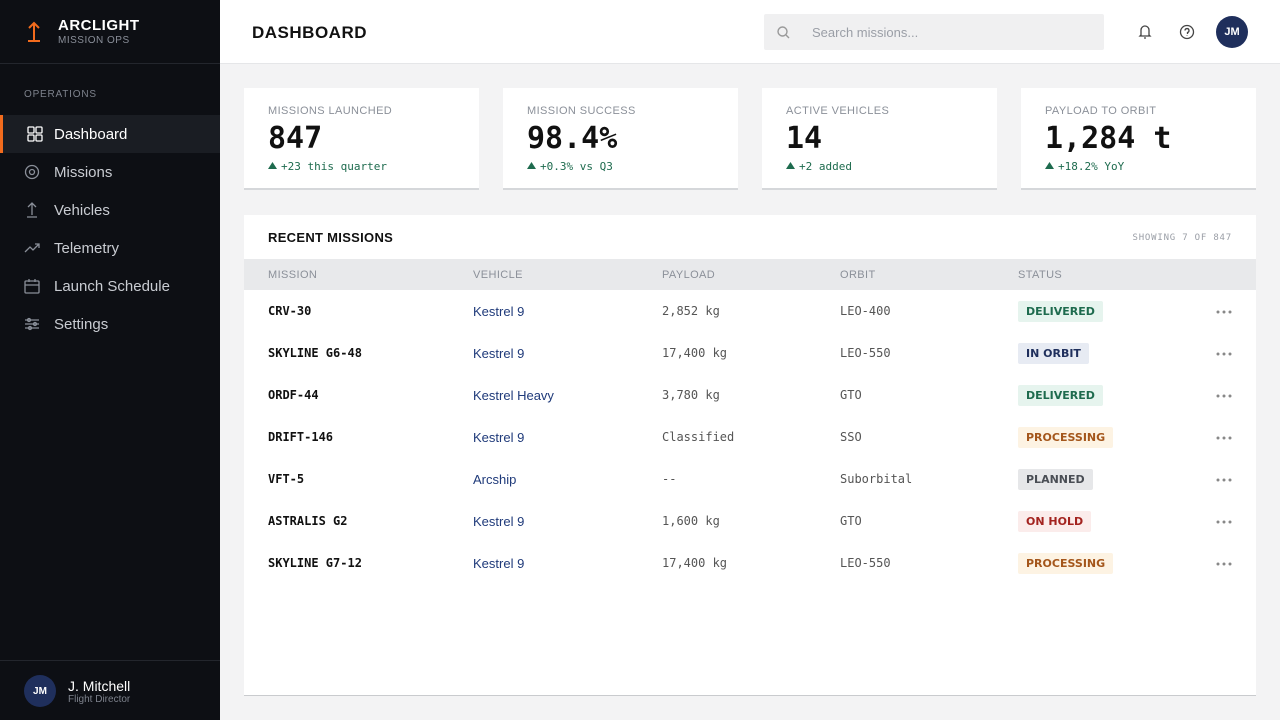 Image resolution: width=1280 pixels, height=720 pixels. I want to click on column-header: VEHICLE, so click(498, 275).